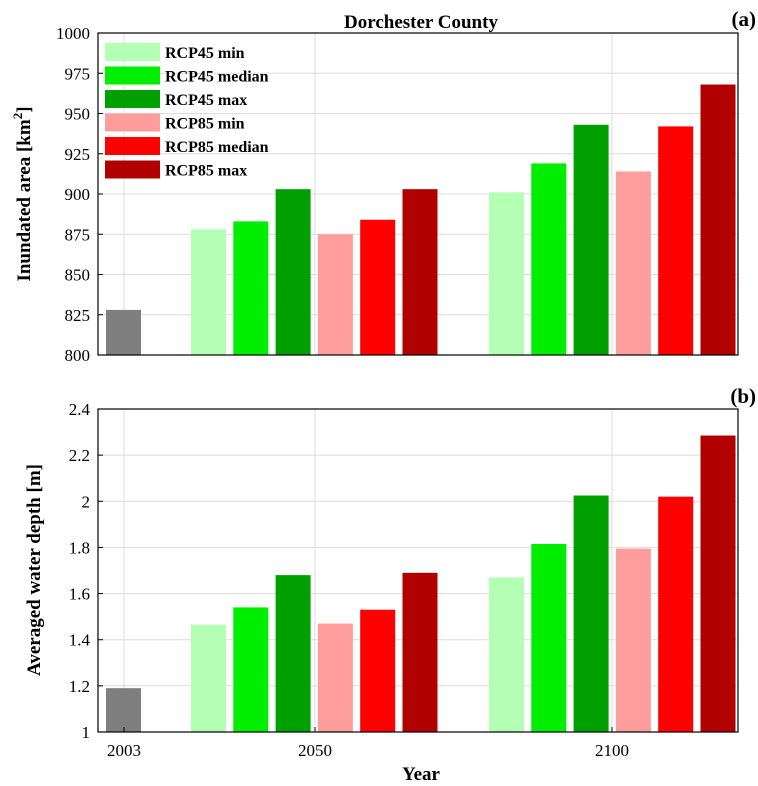  Describe the element at coordinates (79, 455) in the screenshot. I see `y-tick-label: 2.2` at that location.